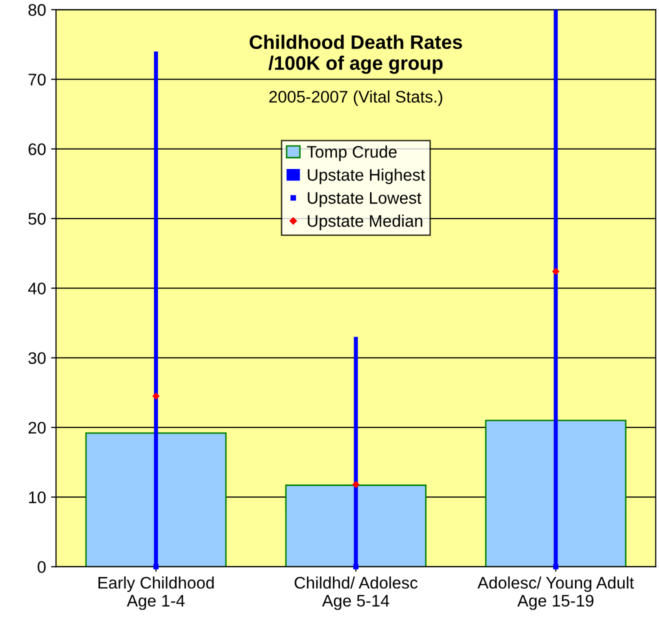 This screenshot has height=644, width=659. What do you see at coordinates (356, 593) in the screenshot?
I see `x-tick-label: Childhd/ Adolesc Age 5-14` at bounding box center [356, 593].